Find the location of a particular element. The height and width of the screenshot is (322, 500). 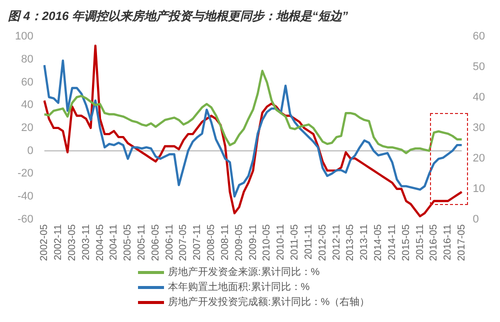

x-tick-label: 2004-05 is located at coordinates (100, 243).